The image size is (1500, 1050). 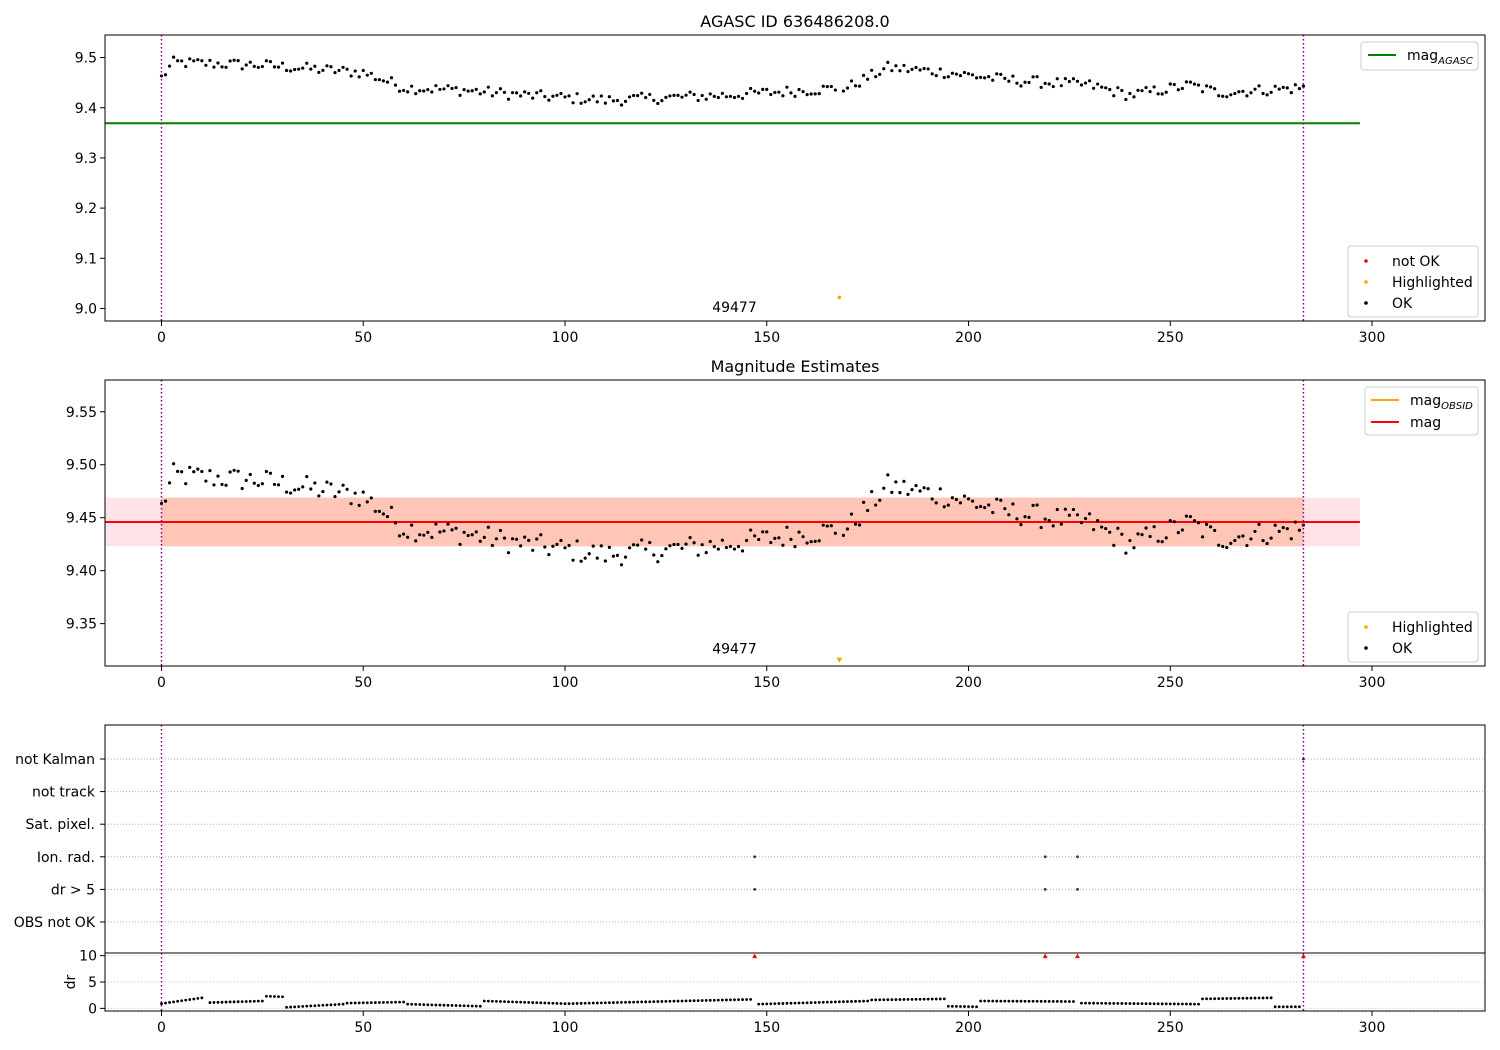 I want to click on legend-points-1-label-1: Highlighted, so click(x=1432, y=283).